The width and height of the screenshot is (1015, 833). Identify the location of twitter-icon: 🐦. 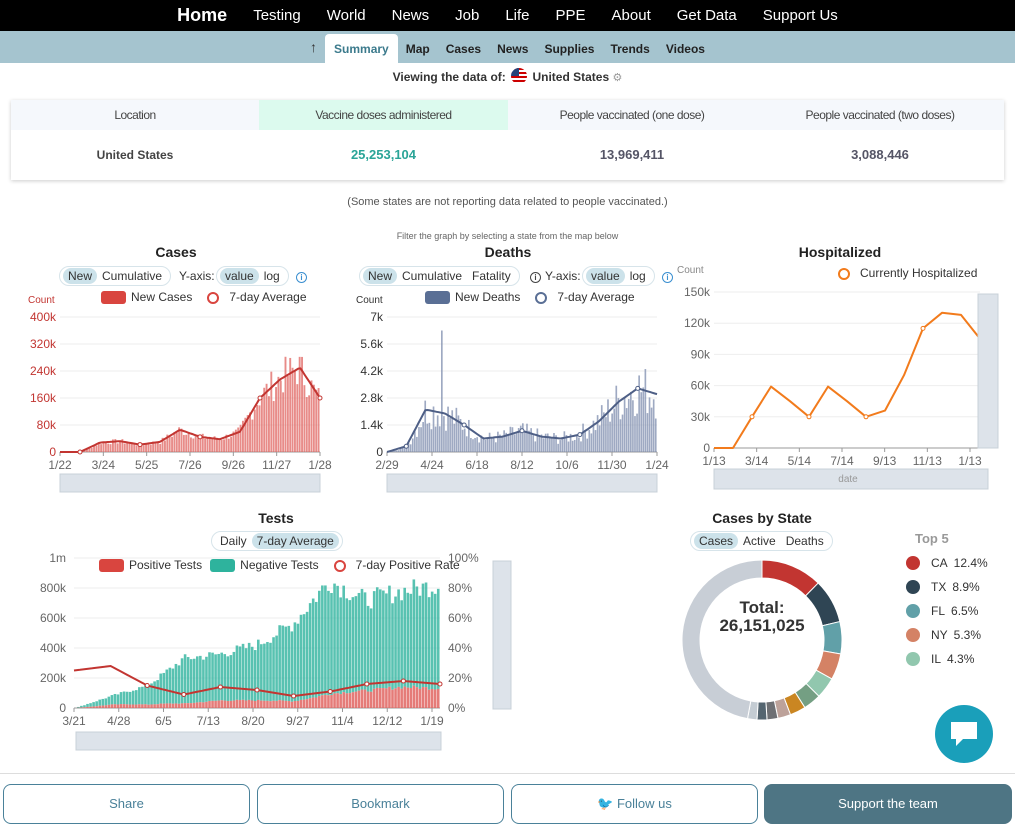
(605, 803).